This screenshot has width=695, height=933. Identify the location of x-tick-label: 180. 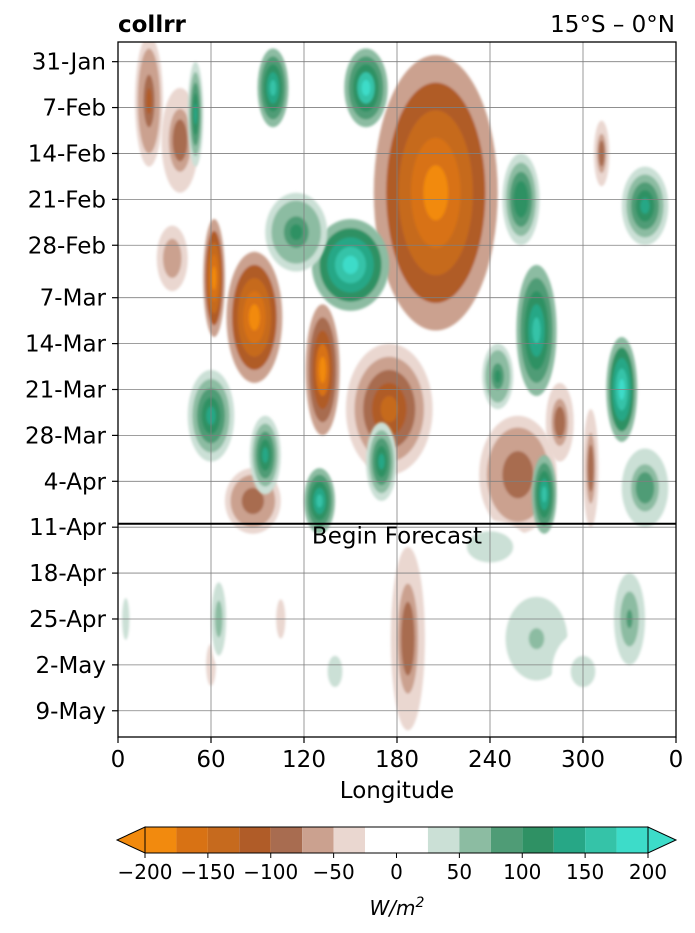
(397, 760).